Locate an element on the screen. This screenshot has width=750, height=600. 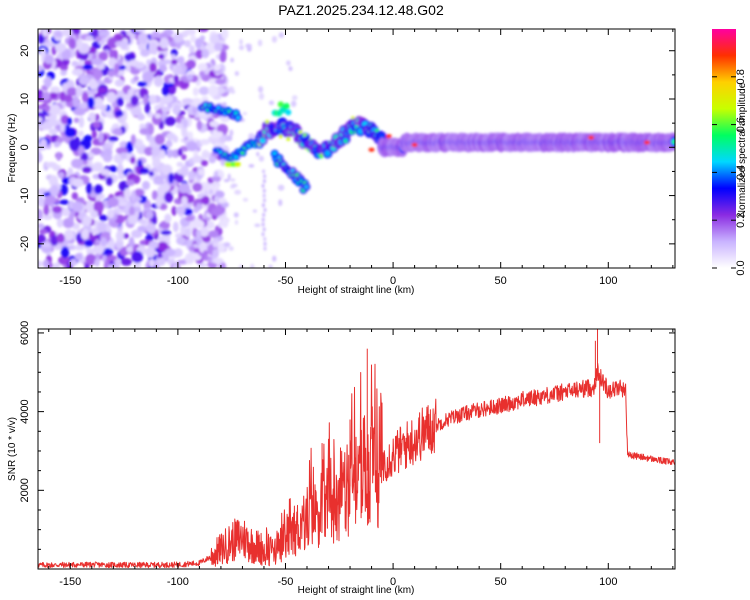
y-tick-label: 10 is located at coordinates (25, 99).